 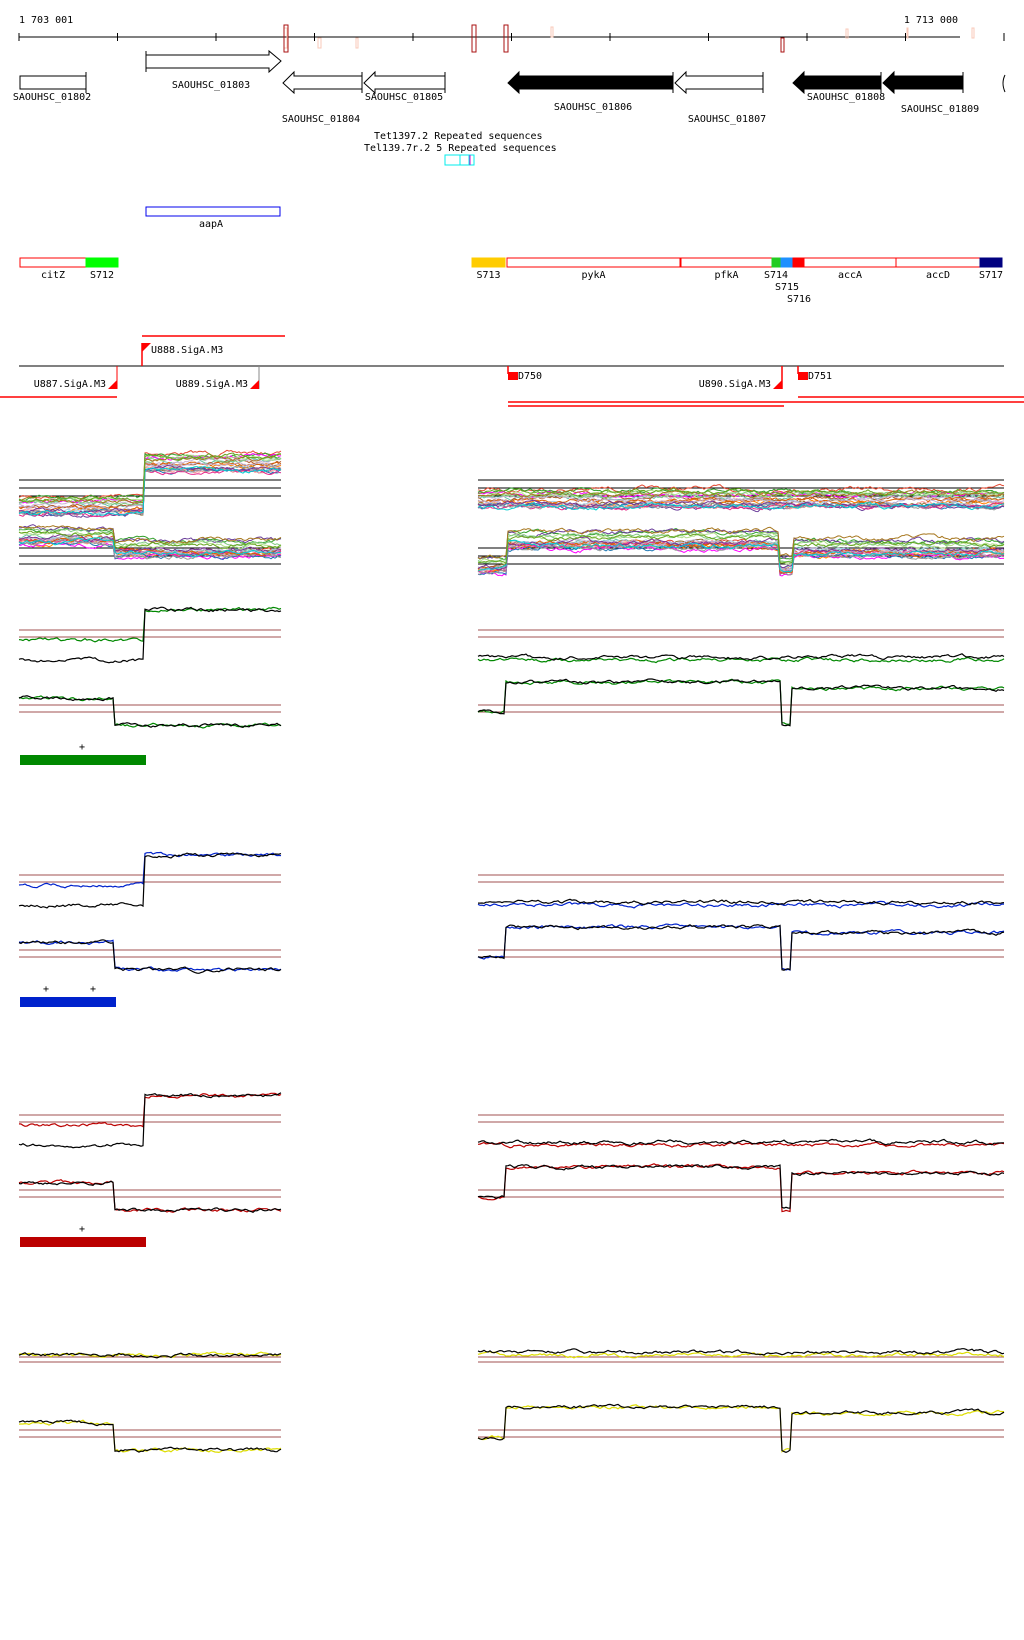 I want to click on track-green: +, so click(x=511, y=685).